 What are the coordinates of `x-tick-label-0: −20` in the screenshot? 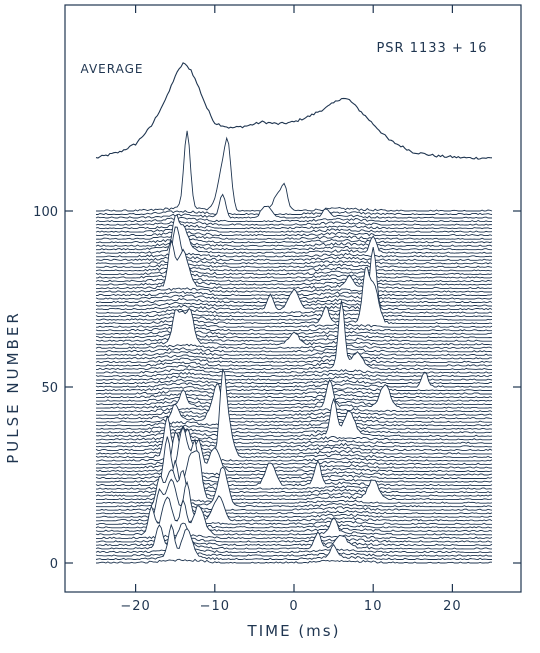 It's located at (135, 606).